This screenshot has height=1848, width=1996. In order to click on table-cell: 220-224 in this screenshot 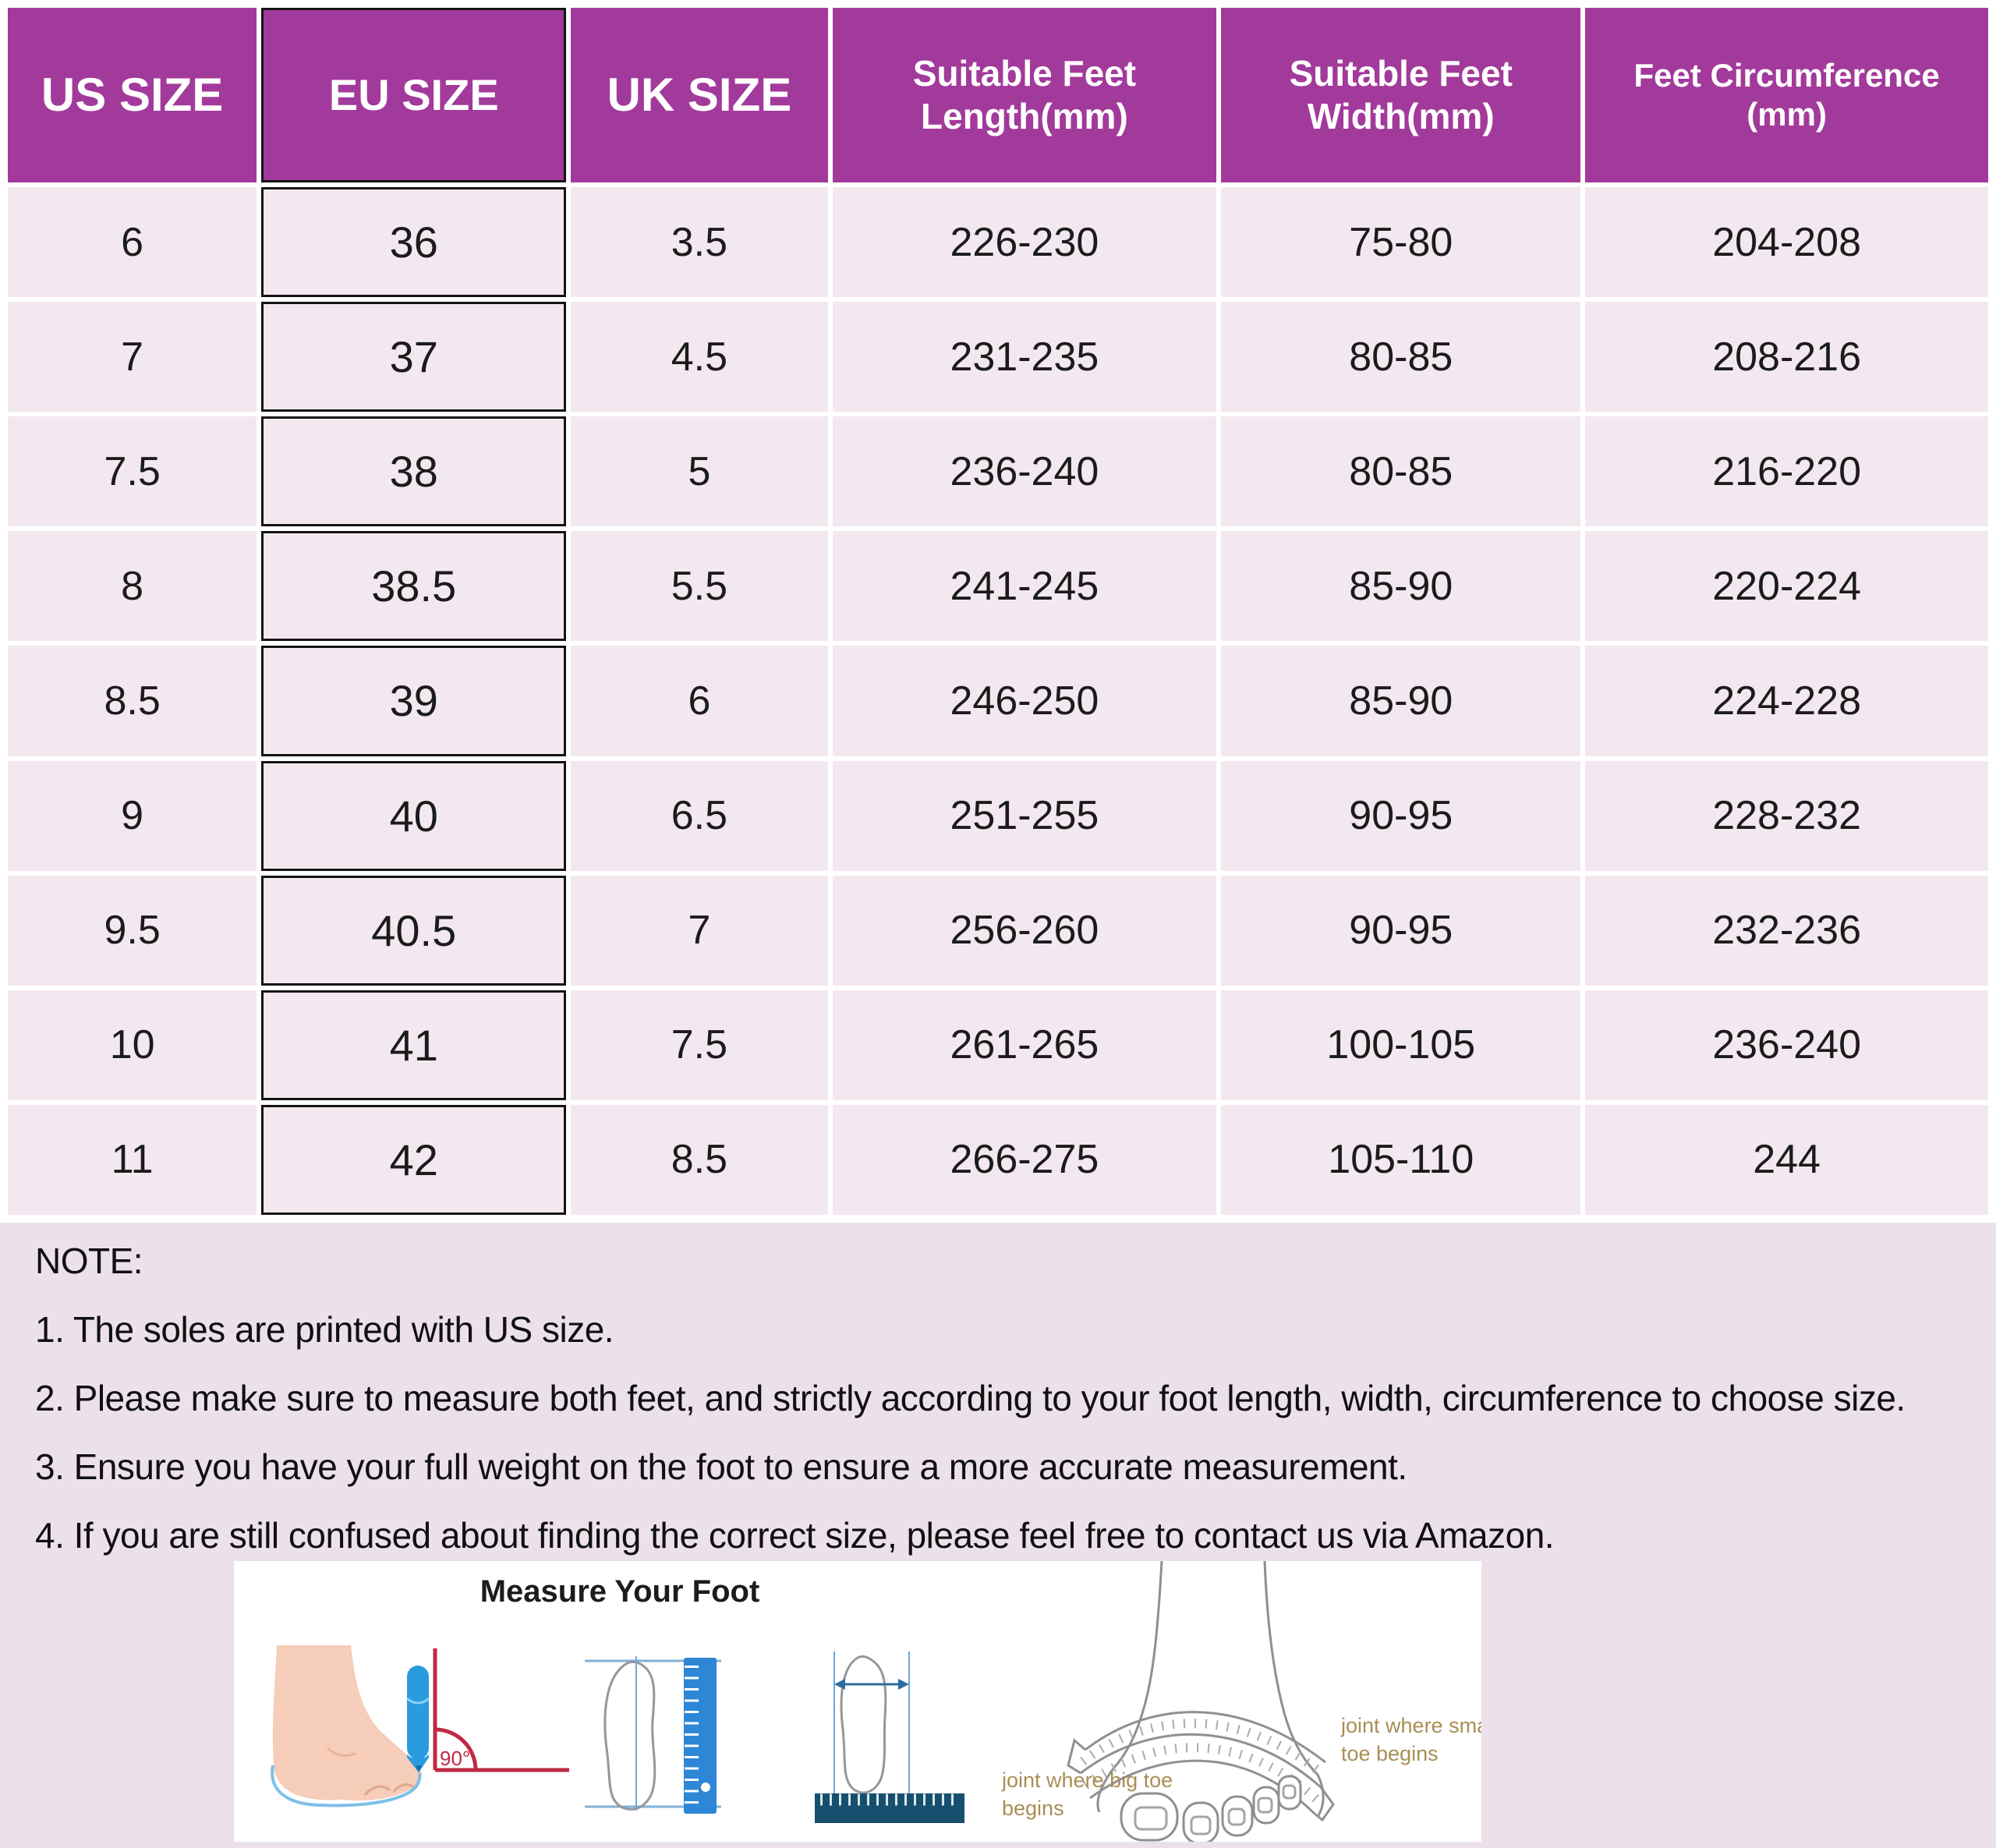, I will do `click(1786, 586)`.